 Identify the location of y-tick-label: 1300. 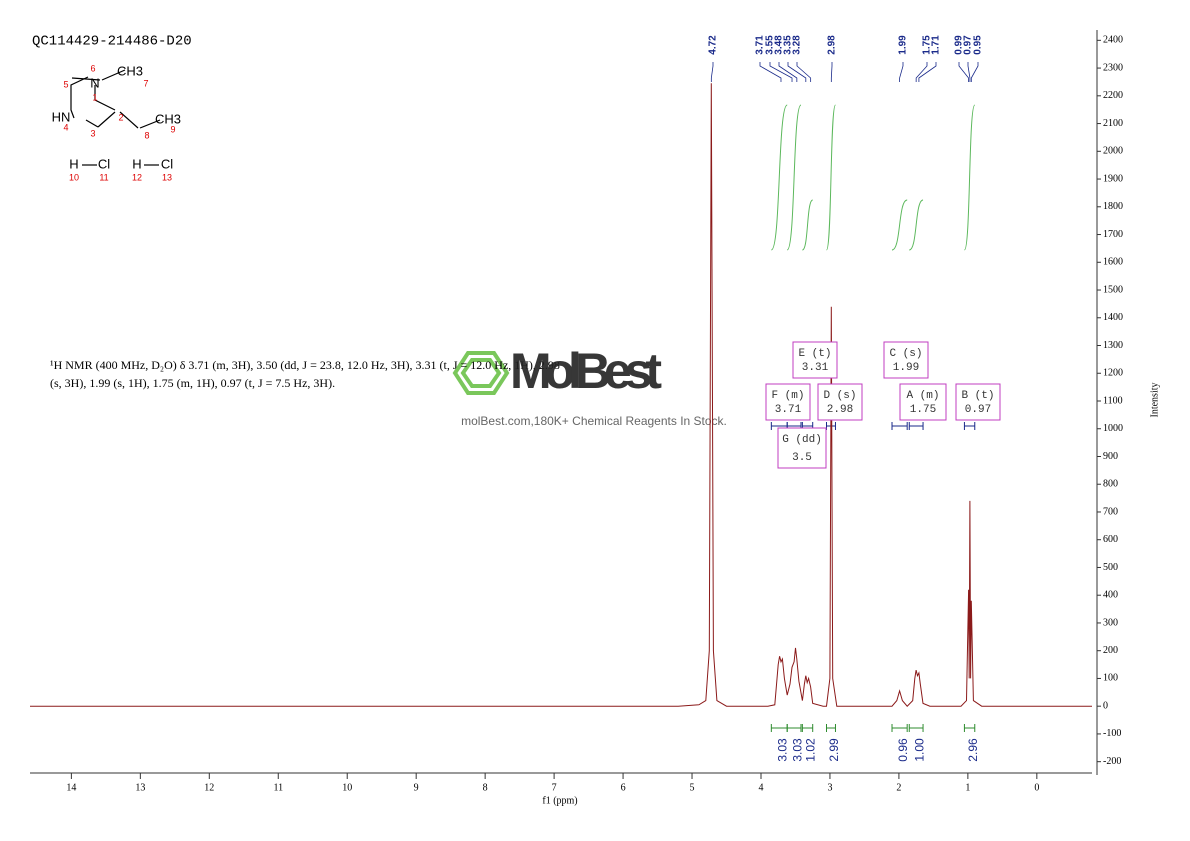
(1113, 345).